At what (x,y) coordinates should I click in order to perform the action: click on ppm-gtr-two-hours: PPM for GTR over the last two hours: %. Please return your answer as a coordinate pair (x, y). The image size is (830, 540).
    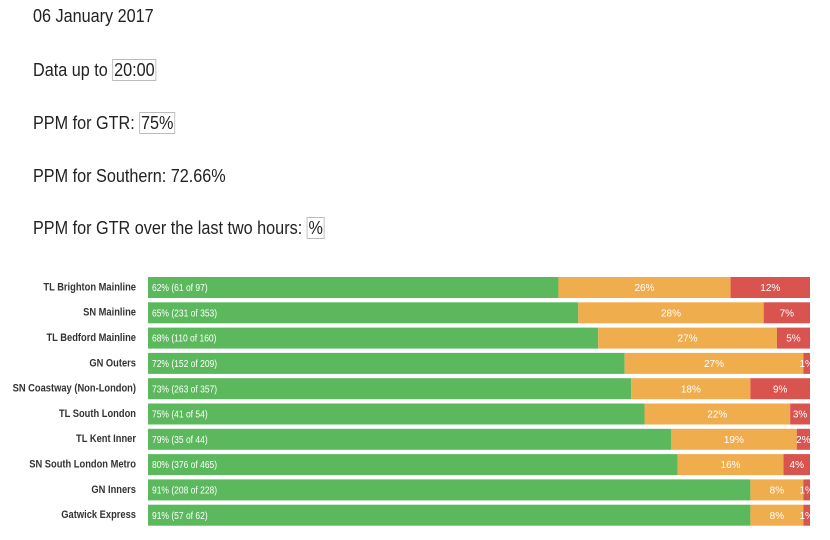
    Looking at the image, I should click on (179, 228).